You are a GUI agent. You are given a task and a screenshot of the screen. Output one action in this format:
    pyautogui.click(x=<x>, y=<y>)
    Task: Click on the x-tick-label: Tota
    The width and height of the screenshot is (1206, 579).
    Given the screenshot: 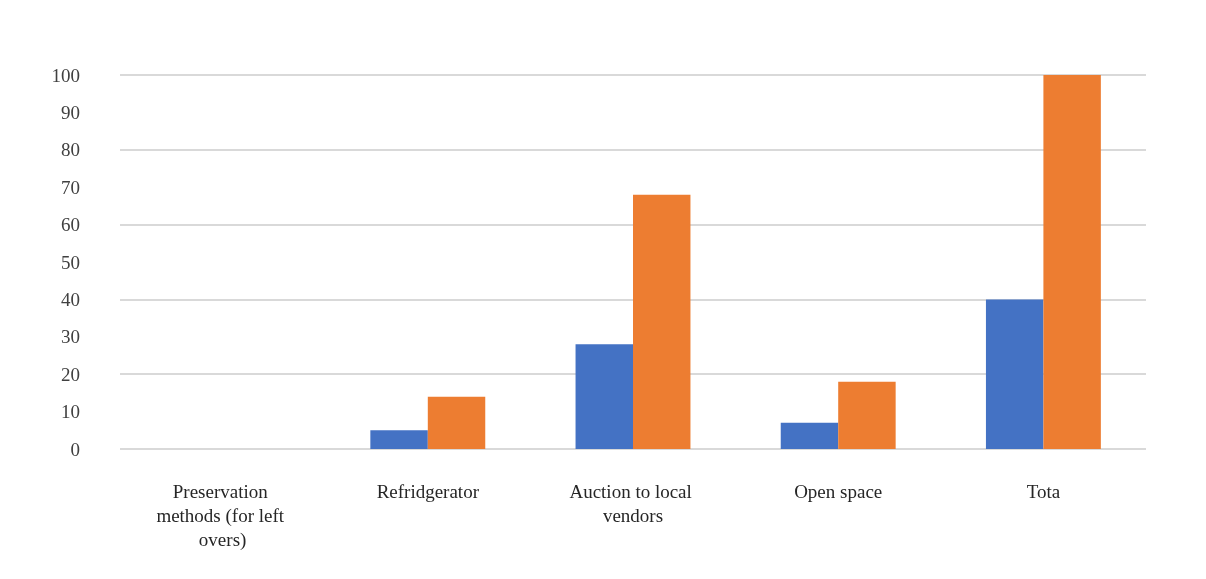 What is the action you would take?
    pyautogui.click(x=1043, y=491)
    